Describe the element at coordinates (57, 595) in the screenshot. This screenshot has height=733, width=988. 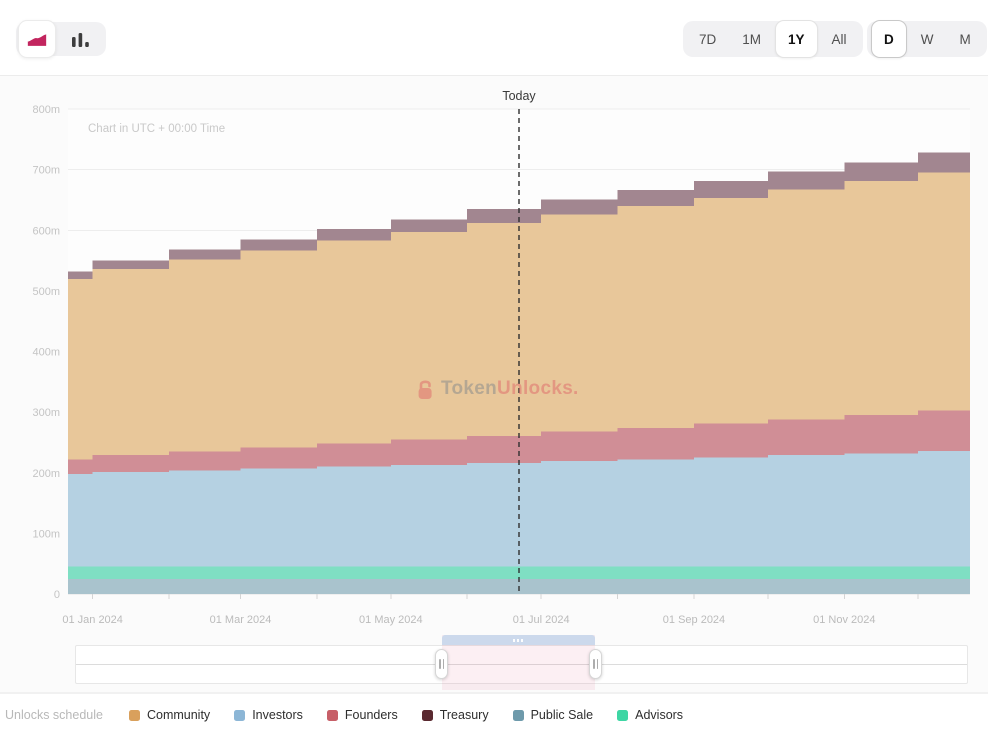
I see `y-axis-label: 0` at that location.